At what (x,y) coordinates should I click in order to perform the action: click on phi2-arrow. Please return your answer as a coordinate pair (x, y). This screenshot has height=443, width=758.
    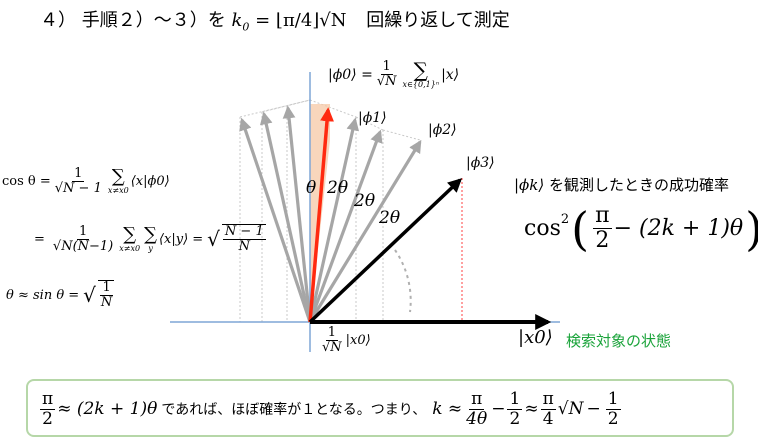
    Looking at the image, I should click on (345, 226).